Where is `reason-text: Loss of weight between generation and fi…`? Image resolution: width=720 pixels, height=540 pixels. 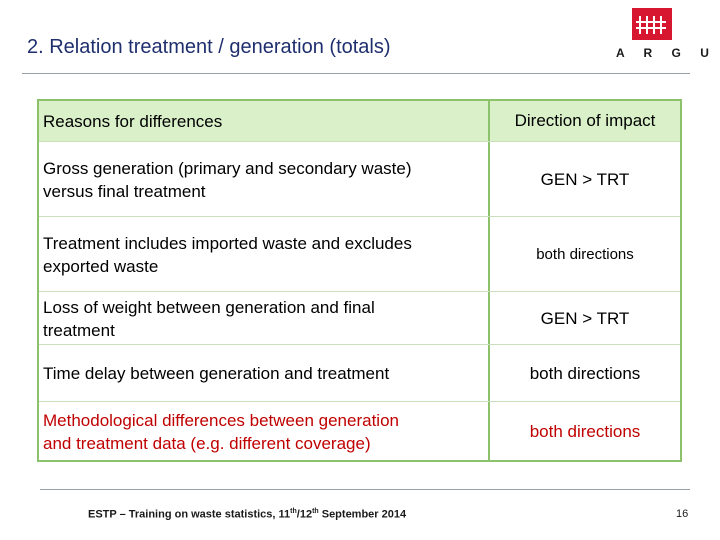
reason-text: Loss of weight between generation and fi… is located at coordinates (209, 318).